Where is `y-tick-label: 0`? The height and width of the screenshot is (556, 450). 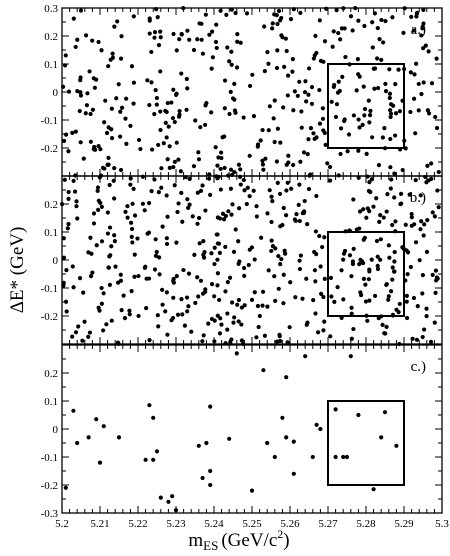
y-tick-label: 0 is located at coordinates (56, 261).